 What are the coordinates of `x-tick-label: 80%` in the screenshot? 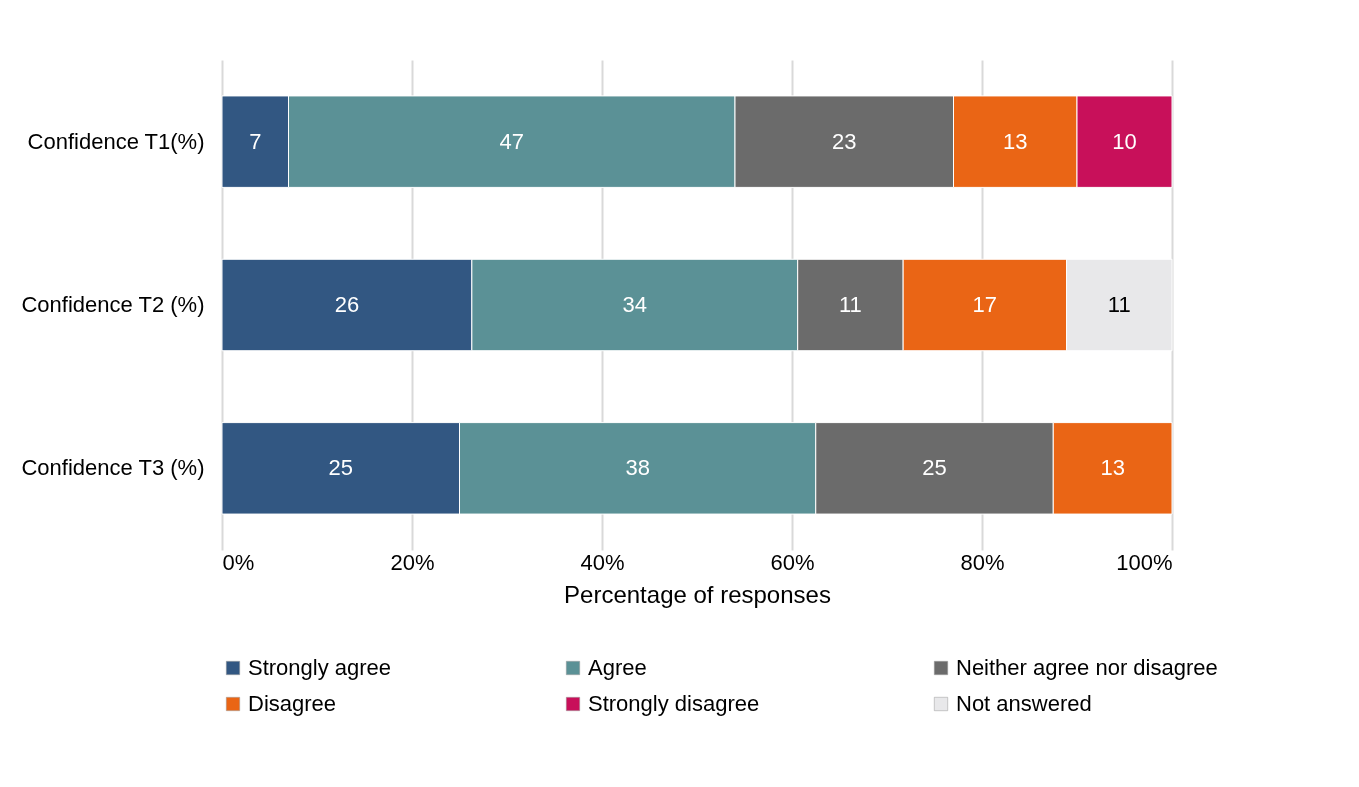 It's located at (982, 562).